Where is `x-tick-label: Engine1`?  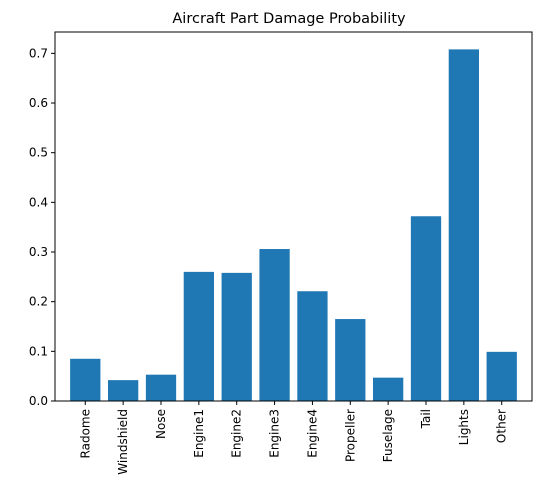
x-tick-label: Engine1 is located at coordinates (199, 433).